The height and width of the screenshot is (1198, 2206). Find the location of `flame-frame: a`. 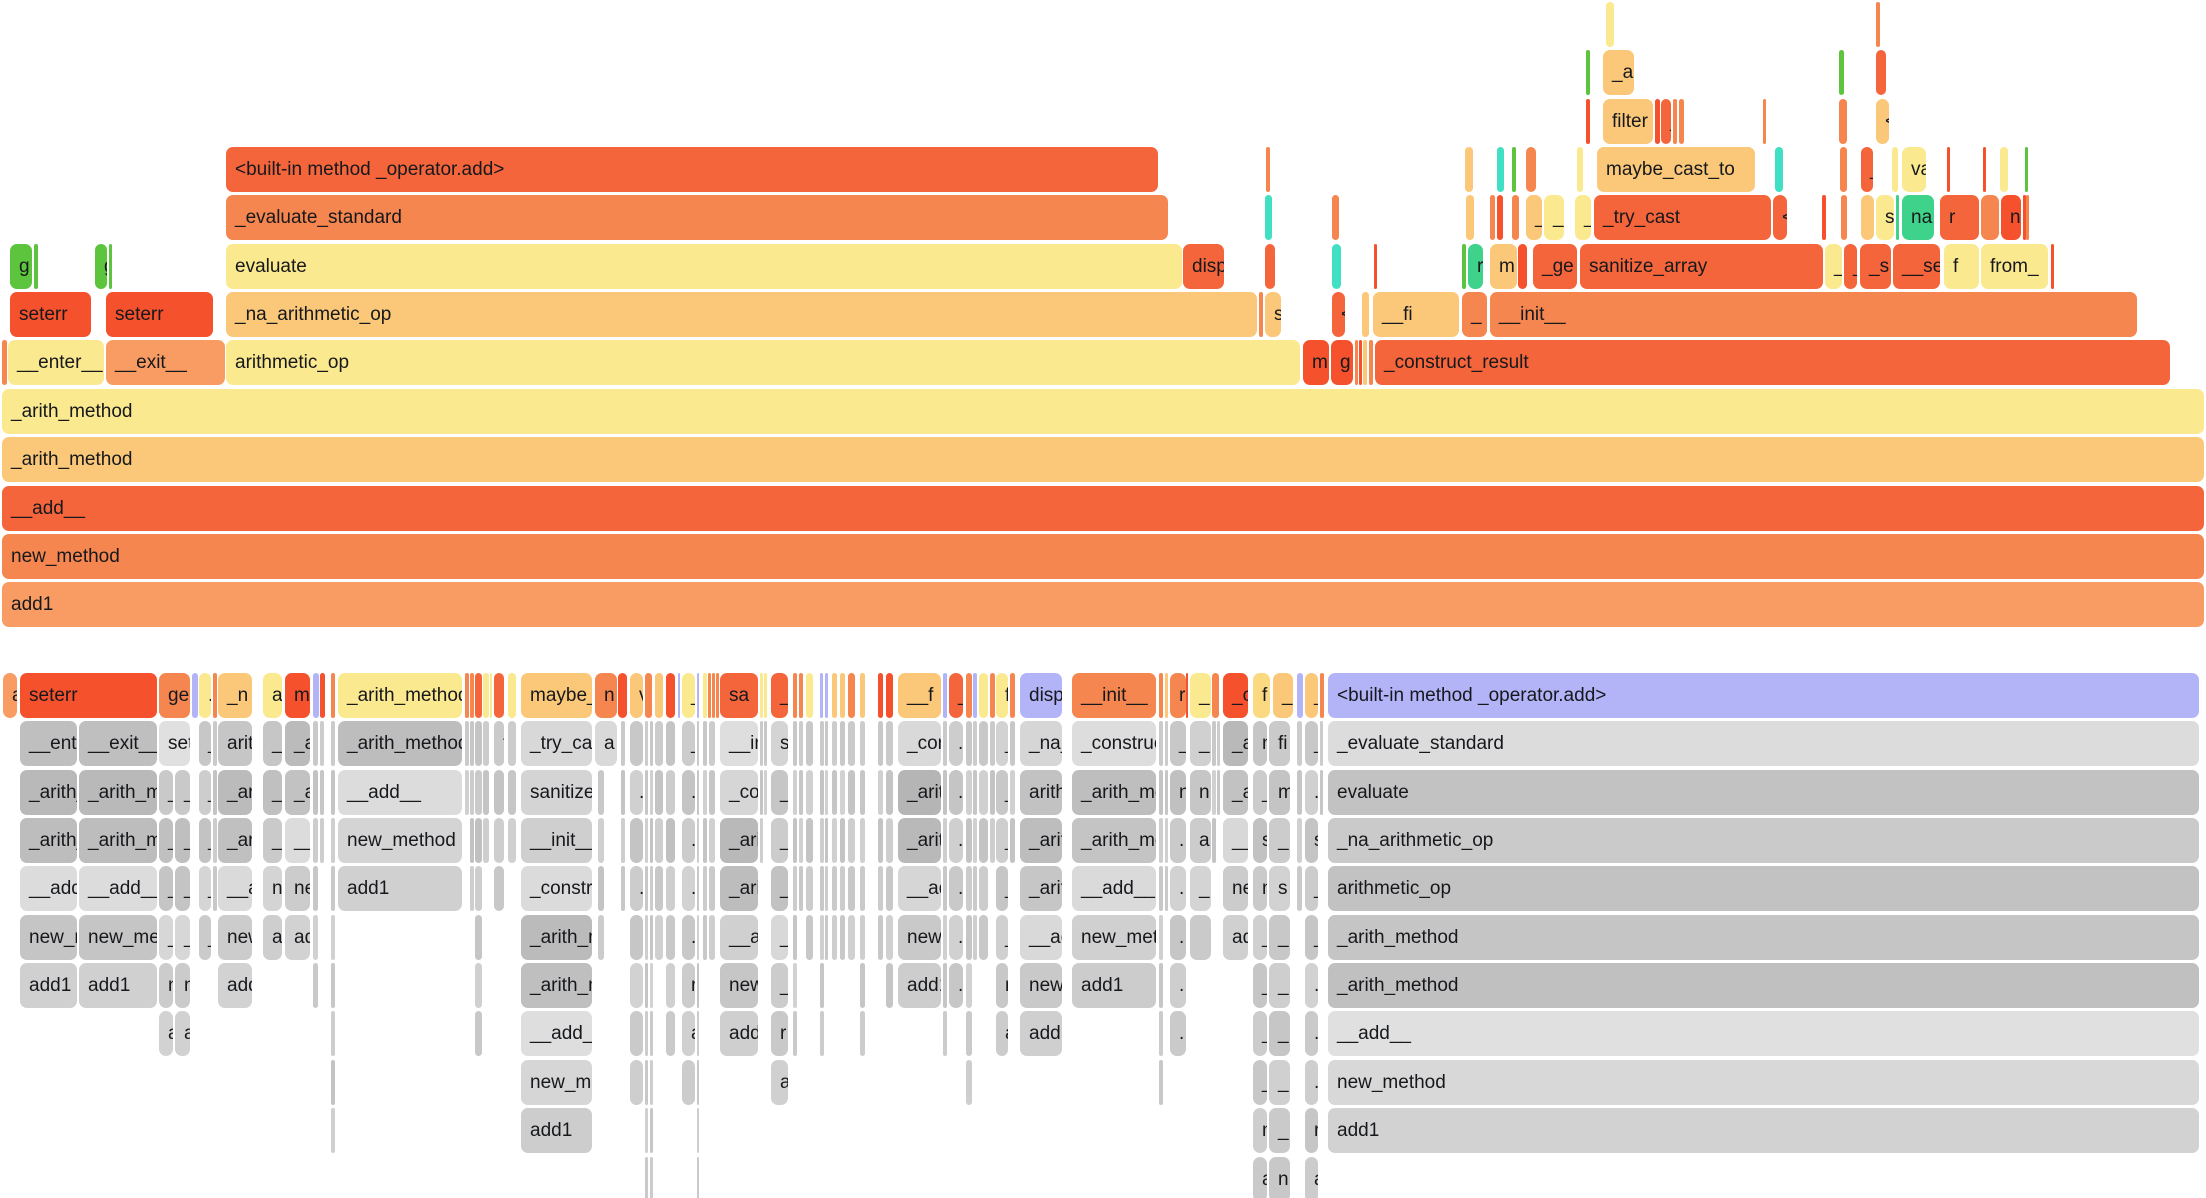

flame-frame: a is located at coordinates (606, 744).